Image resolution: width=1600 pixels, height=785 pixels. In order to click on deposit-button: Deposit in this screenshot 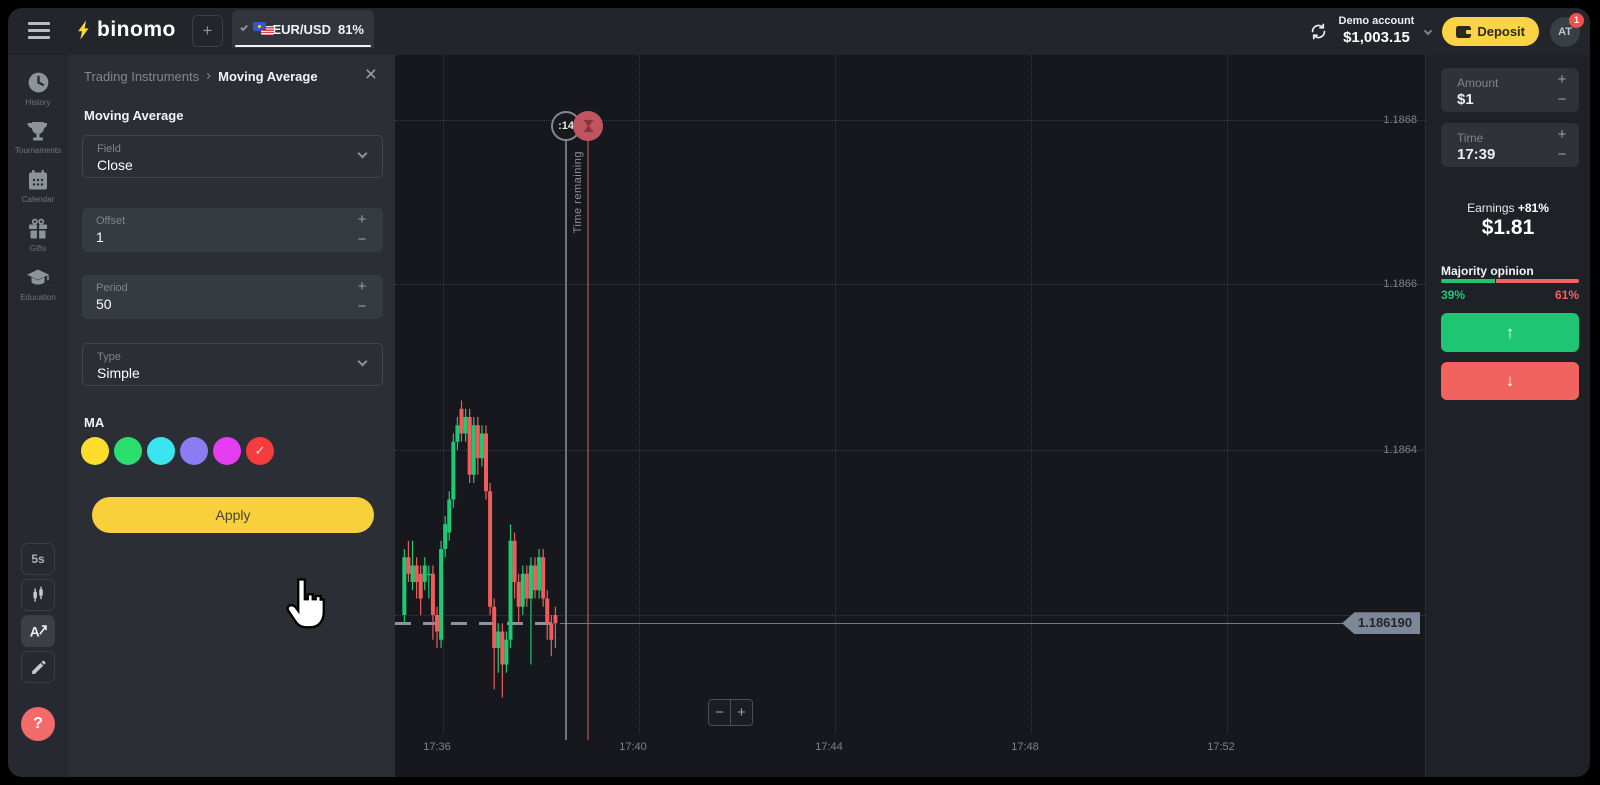, I will do `click(1490, 31)`.